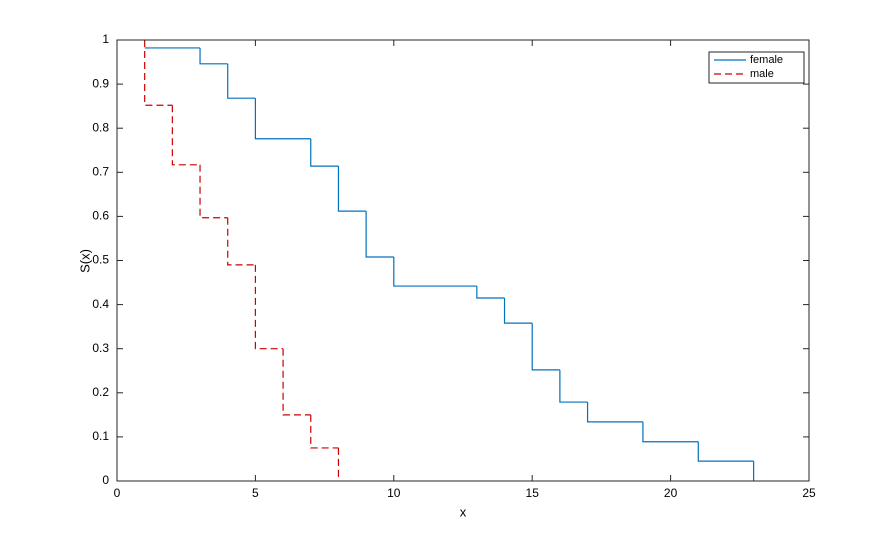 The height and width of the screenshot is (540, 895). Describe the element at coordinates (100, 216) in the screenshot. I see `y-tick-label: 0.6` at that location.